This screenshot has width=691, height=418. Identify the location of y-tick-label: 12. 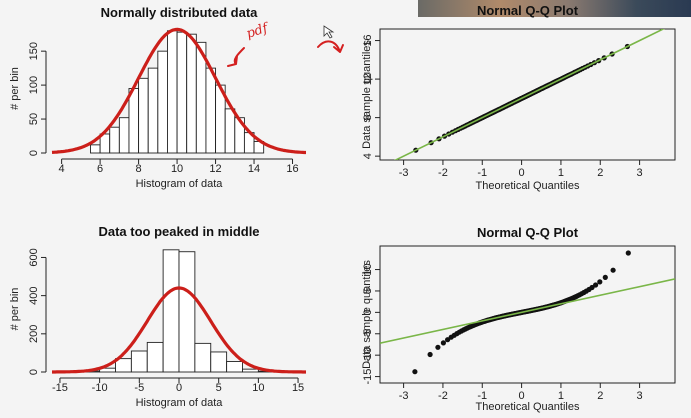
(368, 79).